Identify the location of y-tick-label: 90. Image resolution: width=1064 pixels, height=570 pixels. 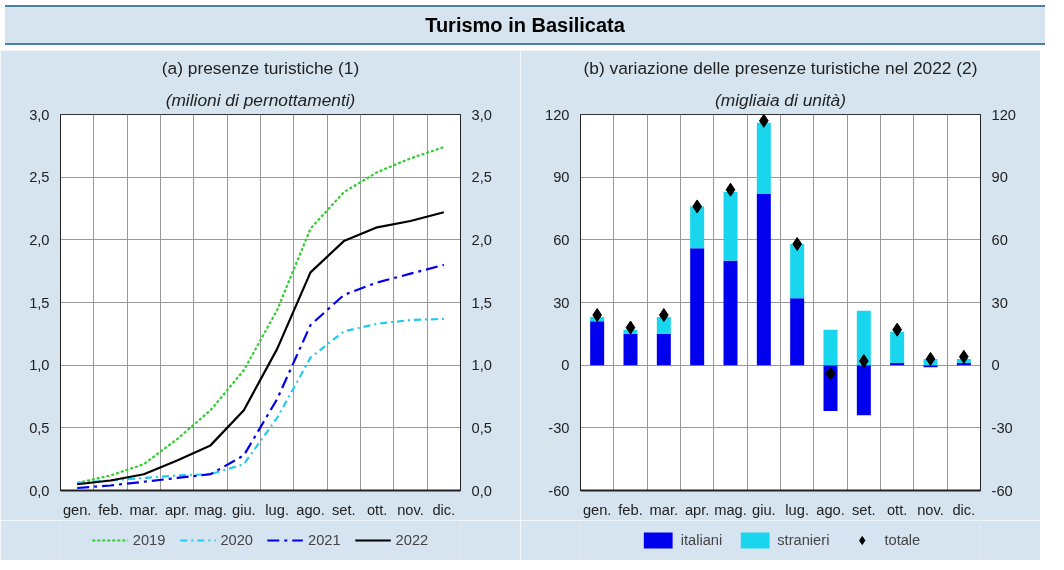
(561, 177).